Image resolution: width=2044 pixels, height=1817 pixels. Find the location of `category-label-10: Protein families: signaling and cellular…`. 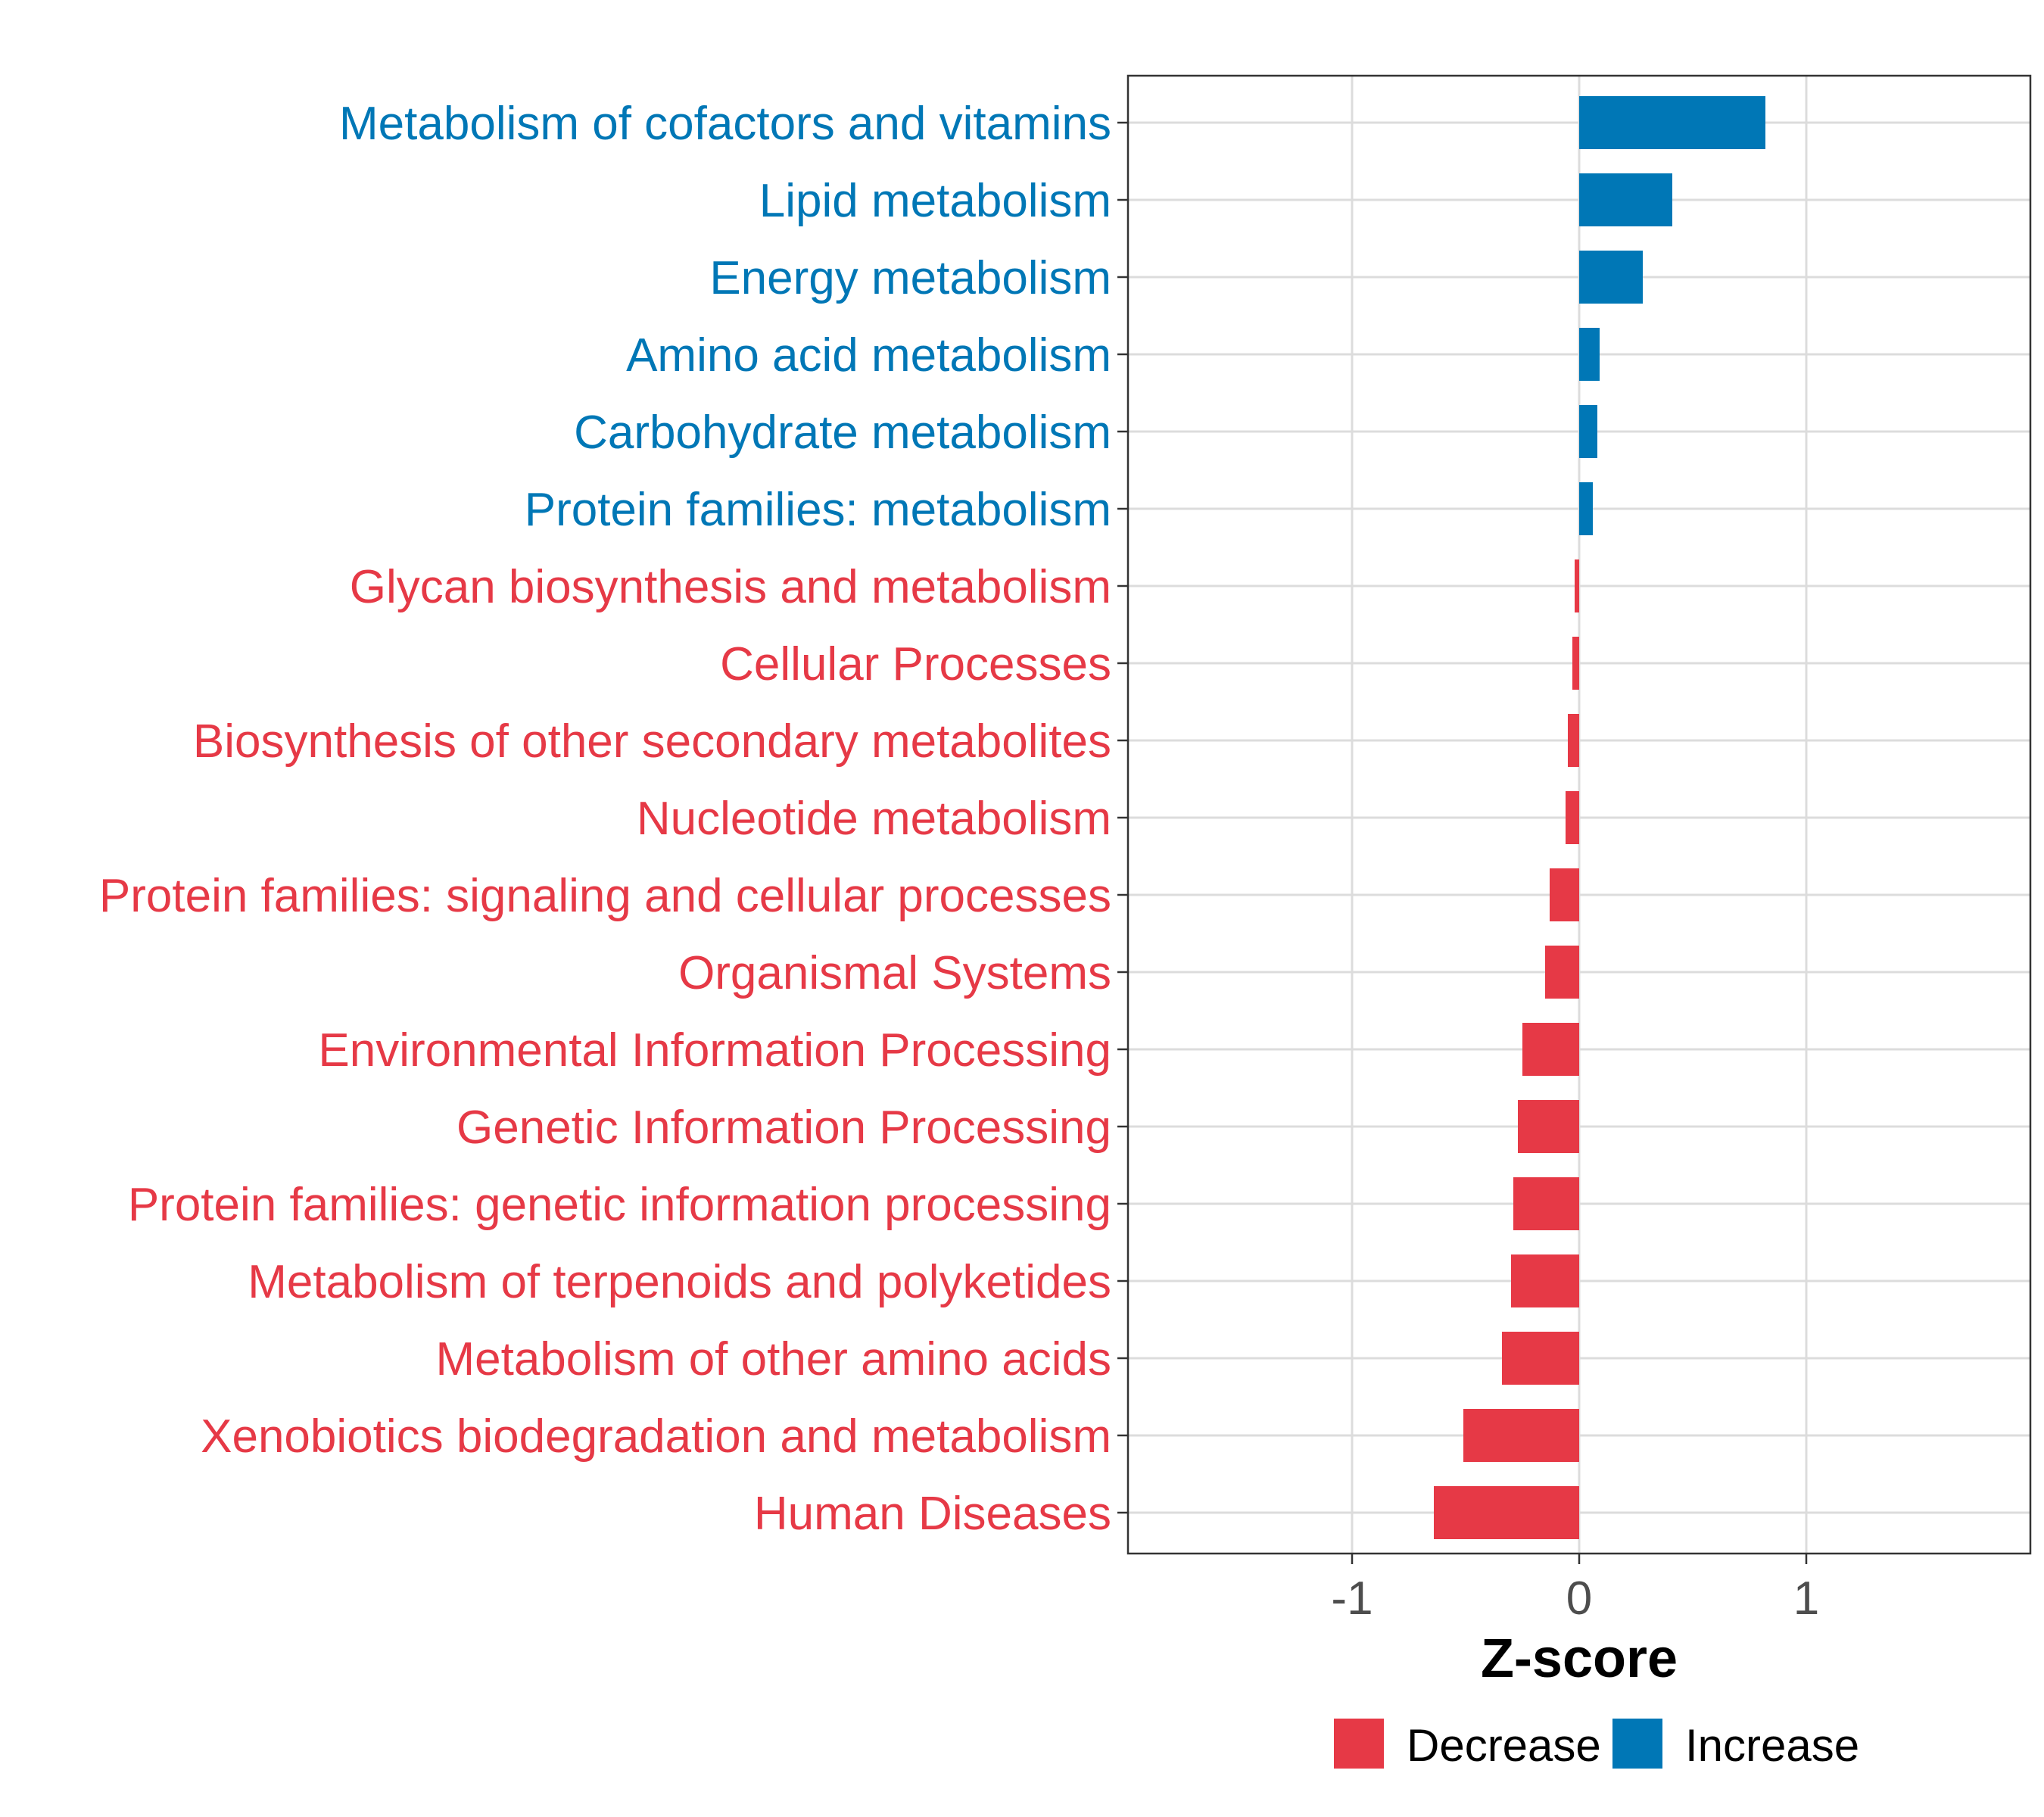

category-label-10: Protein families: signaling and cellular… is located at coordinates (605, 896).